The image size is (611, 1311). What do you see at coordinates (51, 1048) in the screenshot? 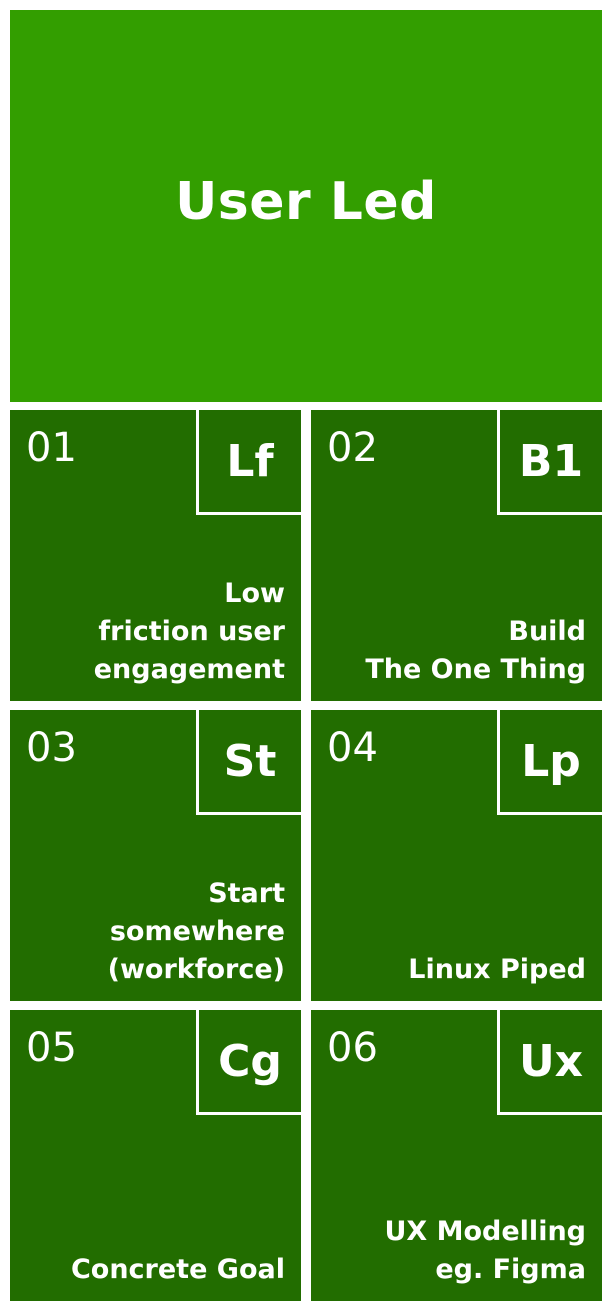
I see `tile-number: 05` at bounding box center [51, 1048].